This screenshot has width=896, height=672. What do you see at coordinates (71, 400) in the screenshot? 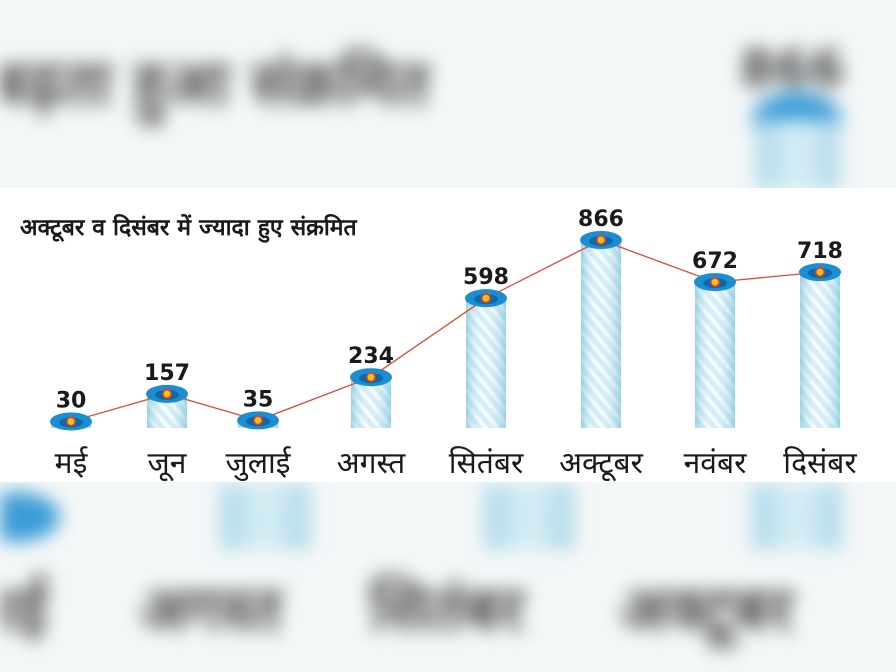
I see `data-label: 30` at bounding box center [71, 400].